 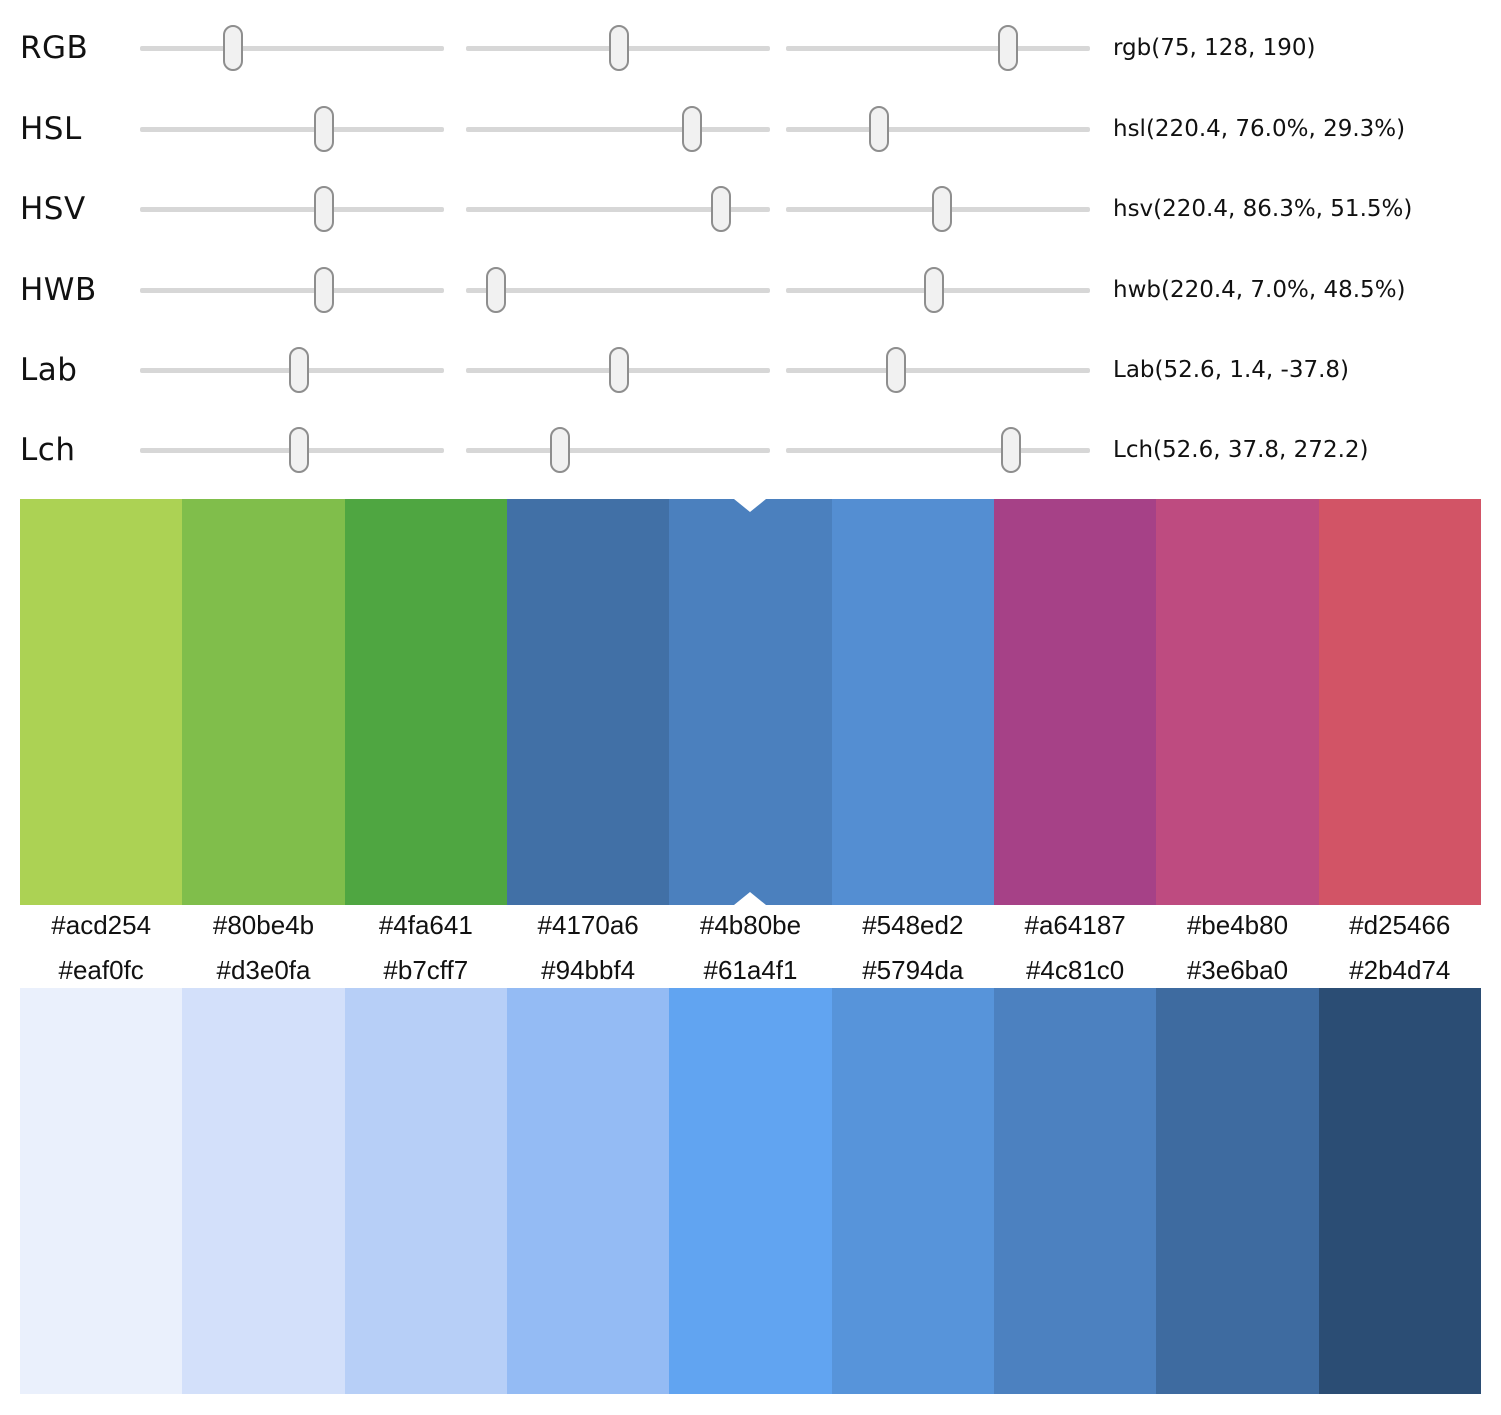 I want to click on shades-hex-label-4: #94bbf4, so click(x=588, y=970).